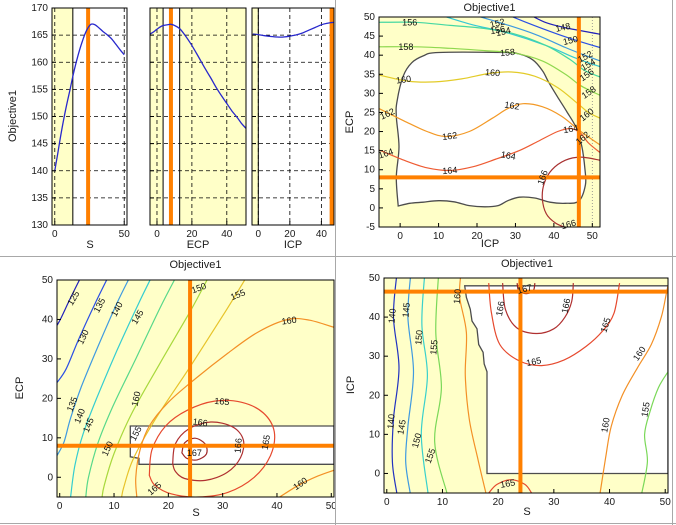 The image size is (676, 525). What do you see at coordinates (372, 189) in the screenshot?
I see `svg-text: 5` at bounding box center [372, 189].